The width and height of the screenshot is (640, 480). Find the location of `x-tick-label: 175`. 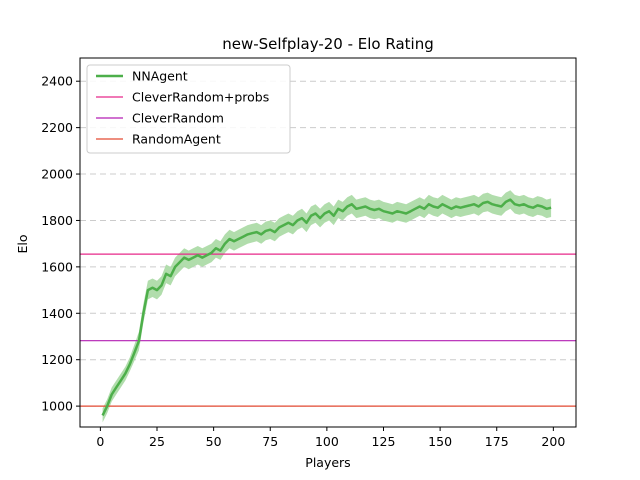

x-tick-label: 175 is located at coordinates (497, 441).